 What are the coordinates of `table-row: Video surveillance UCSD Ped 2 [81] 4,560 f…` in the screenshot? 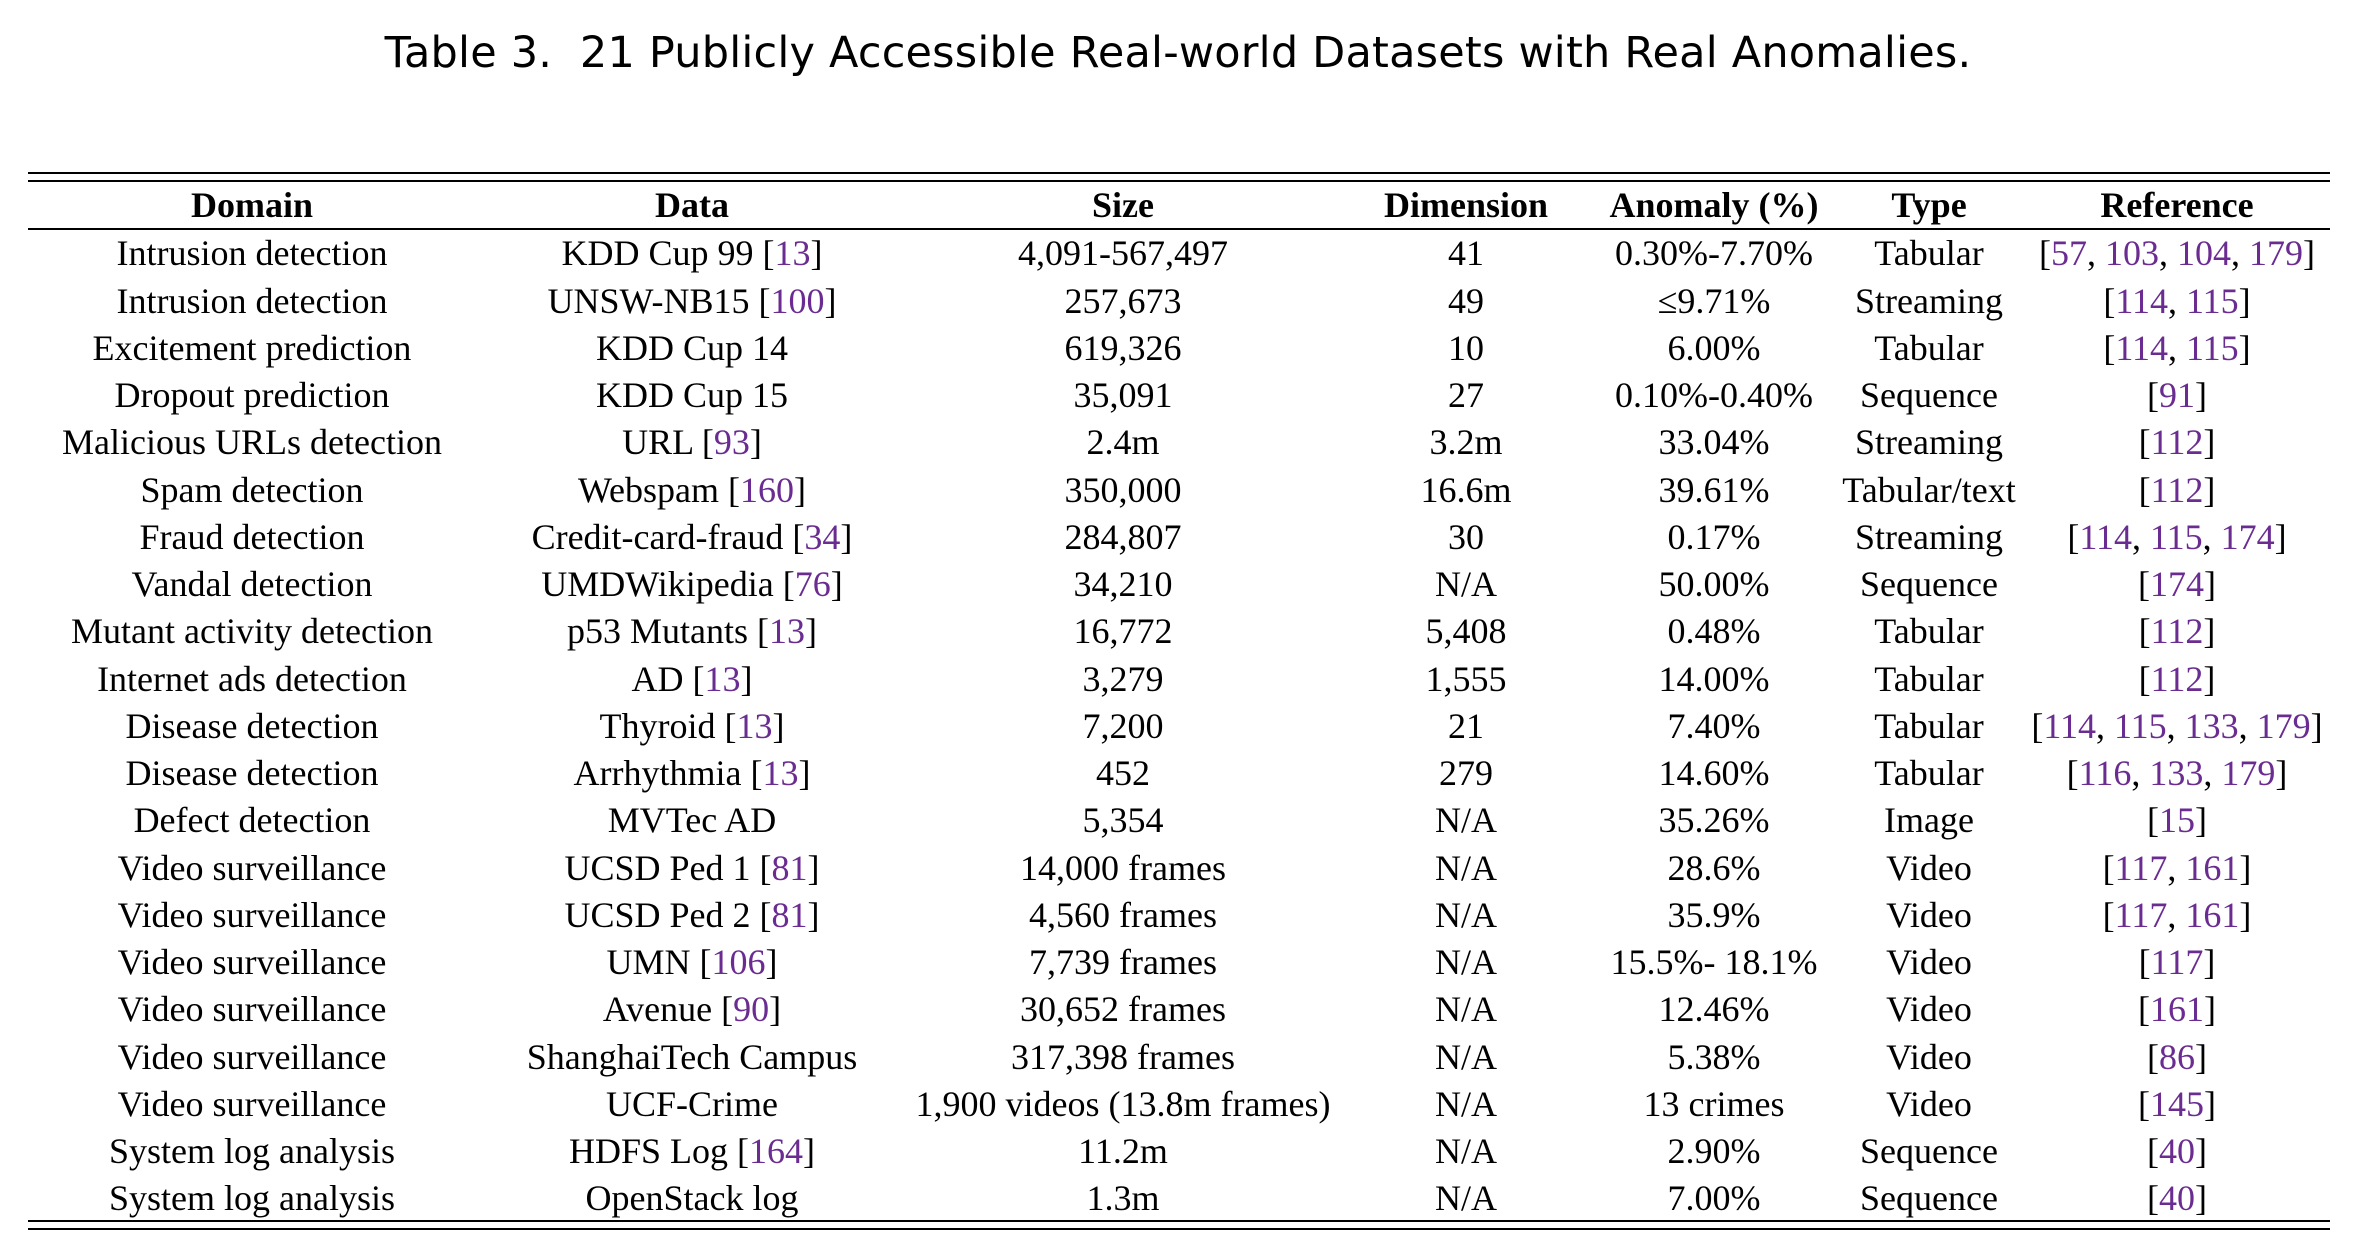 It's located at (1179, 914).